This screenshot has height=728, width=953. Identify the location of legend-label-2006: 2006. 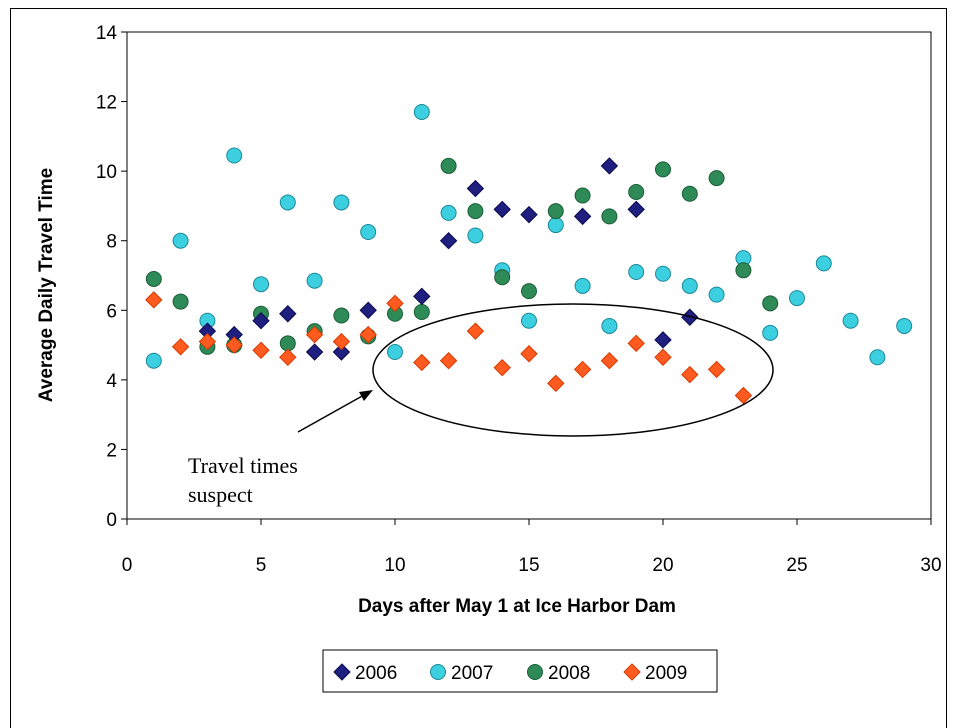
(376, 673).